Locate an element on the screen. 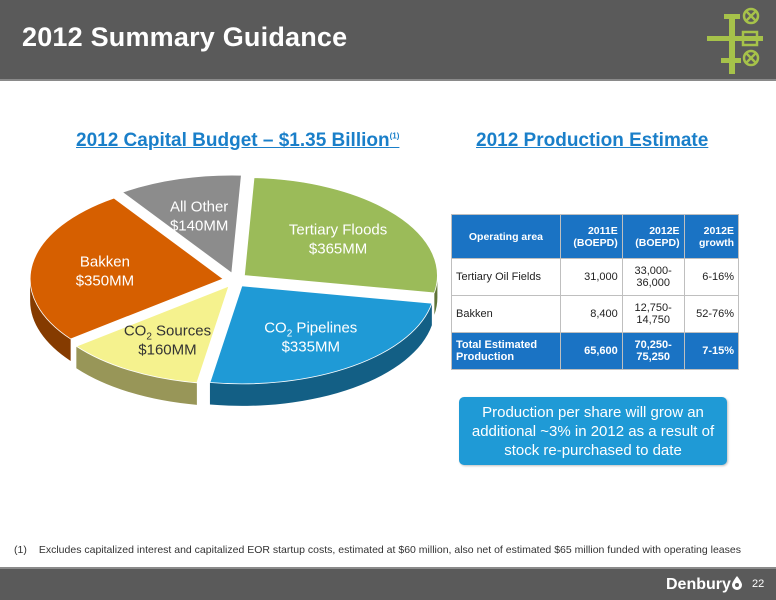 Image resolution: width=776 pixels, height=600 pixels. table-row: Bakken 8,400 12,750- 14,750 52-76% is located at coordinates (595, 314).